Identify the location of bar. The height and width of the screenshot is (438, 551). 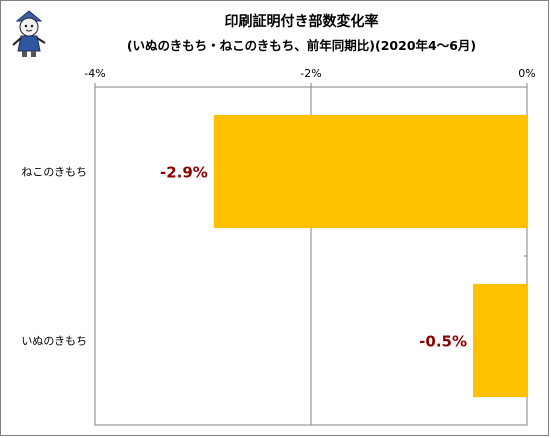
(500, 340).